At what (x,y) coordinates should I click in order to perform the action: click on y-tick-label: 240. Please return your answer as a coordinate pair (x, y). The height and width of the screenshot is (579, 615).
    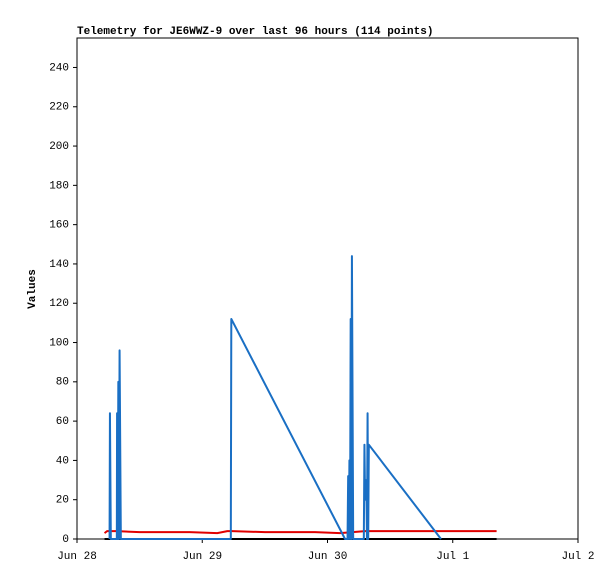
    Looking at the image, I should click on (59, 68).